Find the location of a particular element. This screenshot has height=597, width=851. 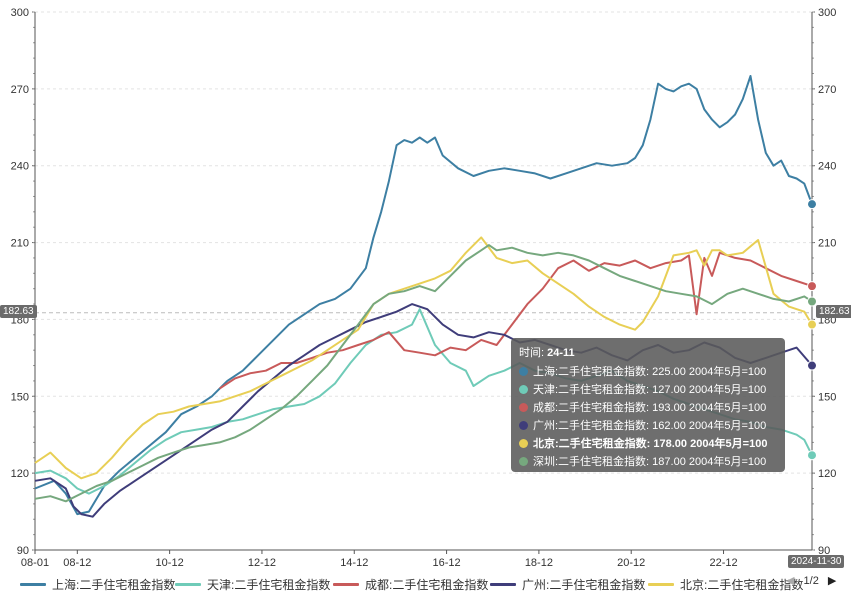

legend-label: 北京:二手住宅租金指数 is located at coordinates (742, 585).